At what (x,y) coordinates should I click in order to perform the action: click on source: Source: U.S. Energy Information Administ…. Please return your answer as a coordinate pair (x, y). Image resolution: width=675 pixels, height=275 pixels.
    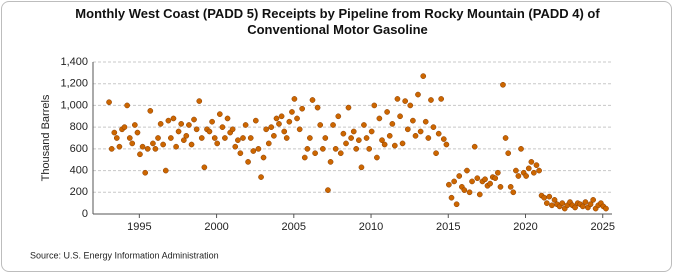
    Looking at the image, I should click on (124, 255).